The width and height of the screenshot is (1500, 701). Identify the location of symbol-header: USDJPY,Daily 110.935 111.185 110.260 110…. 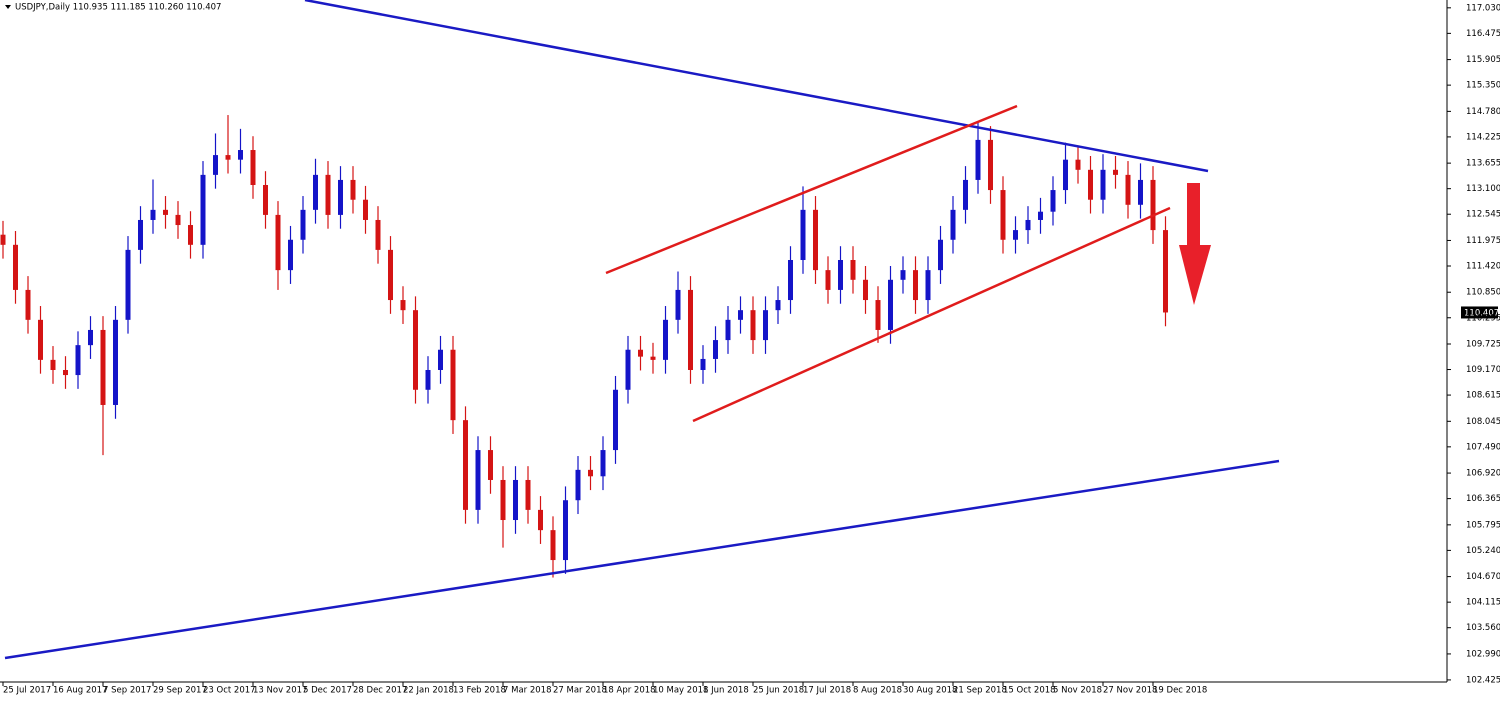
(118, 8).